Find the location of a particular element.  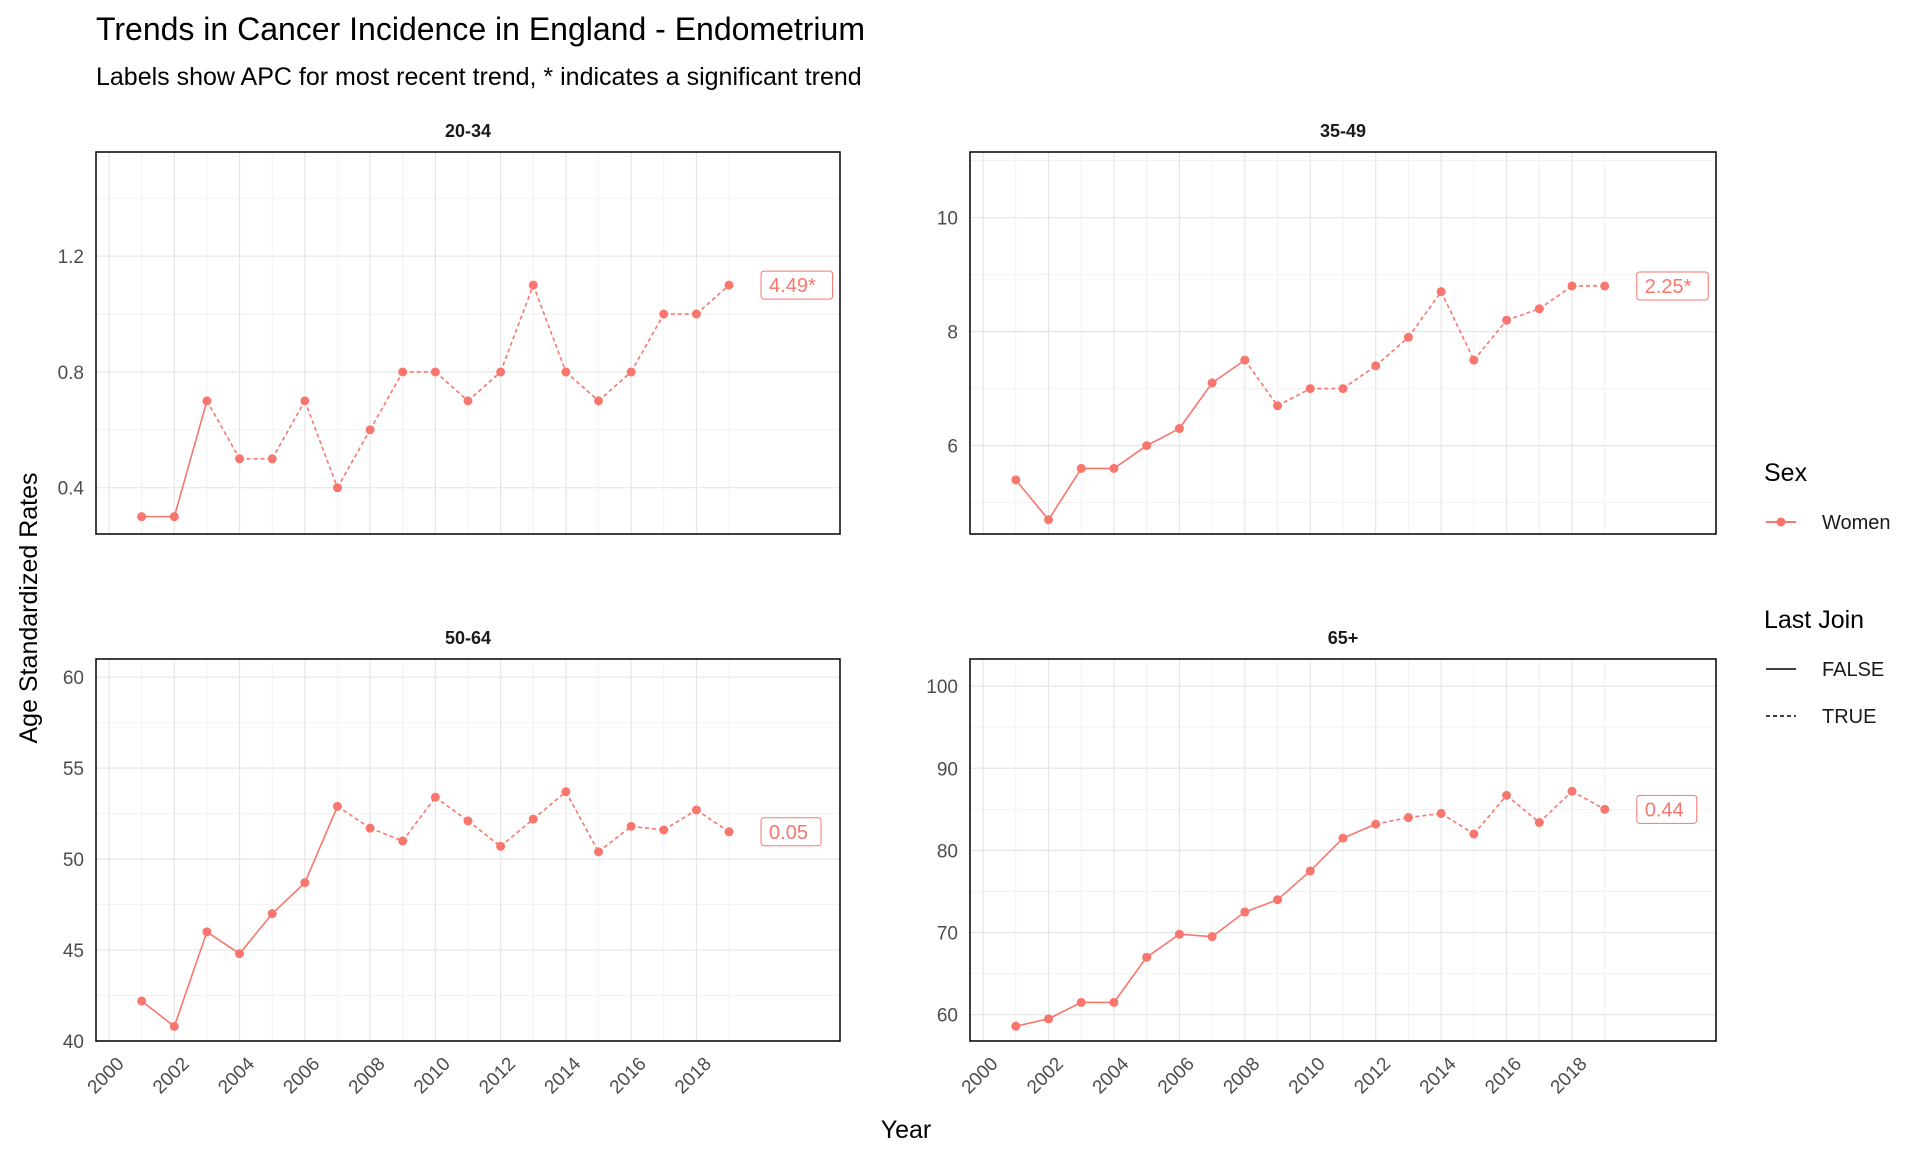

legend: Sex Women Last Join FALSE TRUE is located at coordinates (1827, 593).